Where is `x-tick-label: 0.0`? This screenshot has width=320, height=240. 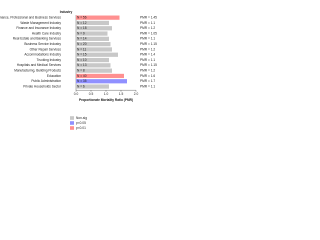
x-tick-label: 0.0 is located at coordinates (76, 94).